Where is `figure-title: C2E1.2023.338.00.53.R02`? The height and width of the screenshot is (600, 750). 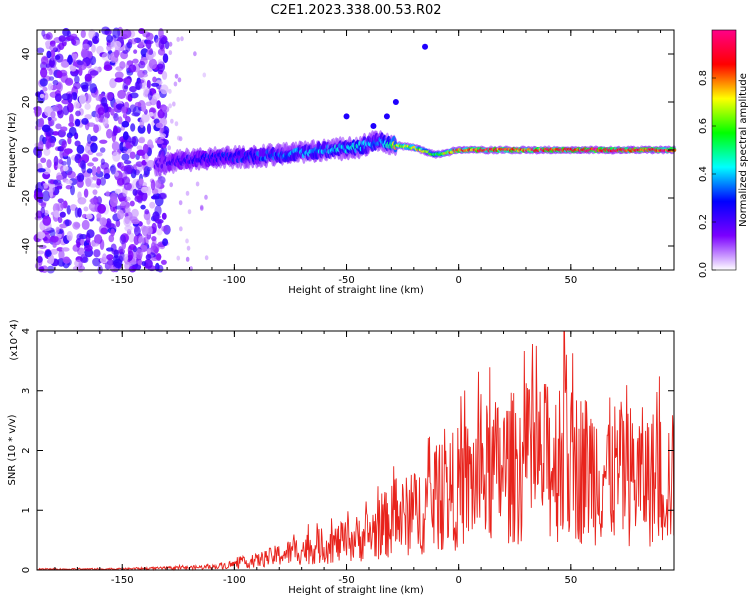
figure-title: C2E1.2023.338.00.53.R02 is located at coordinates (355, 10).